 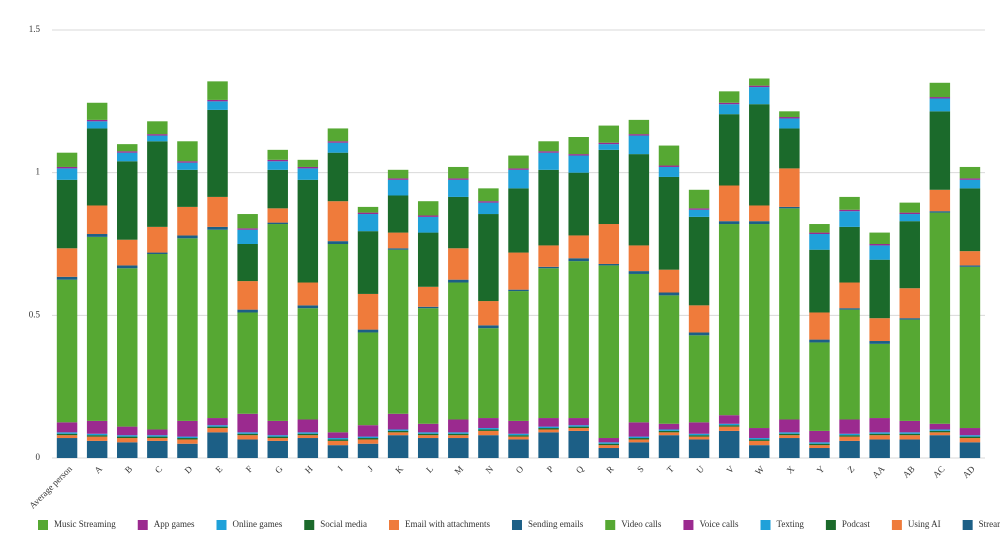 I want to click on x-tick-label: J, so click(x=370, y=468).